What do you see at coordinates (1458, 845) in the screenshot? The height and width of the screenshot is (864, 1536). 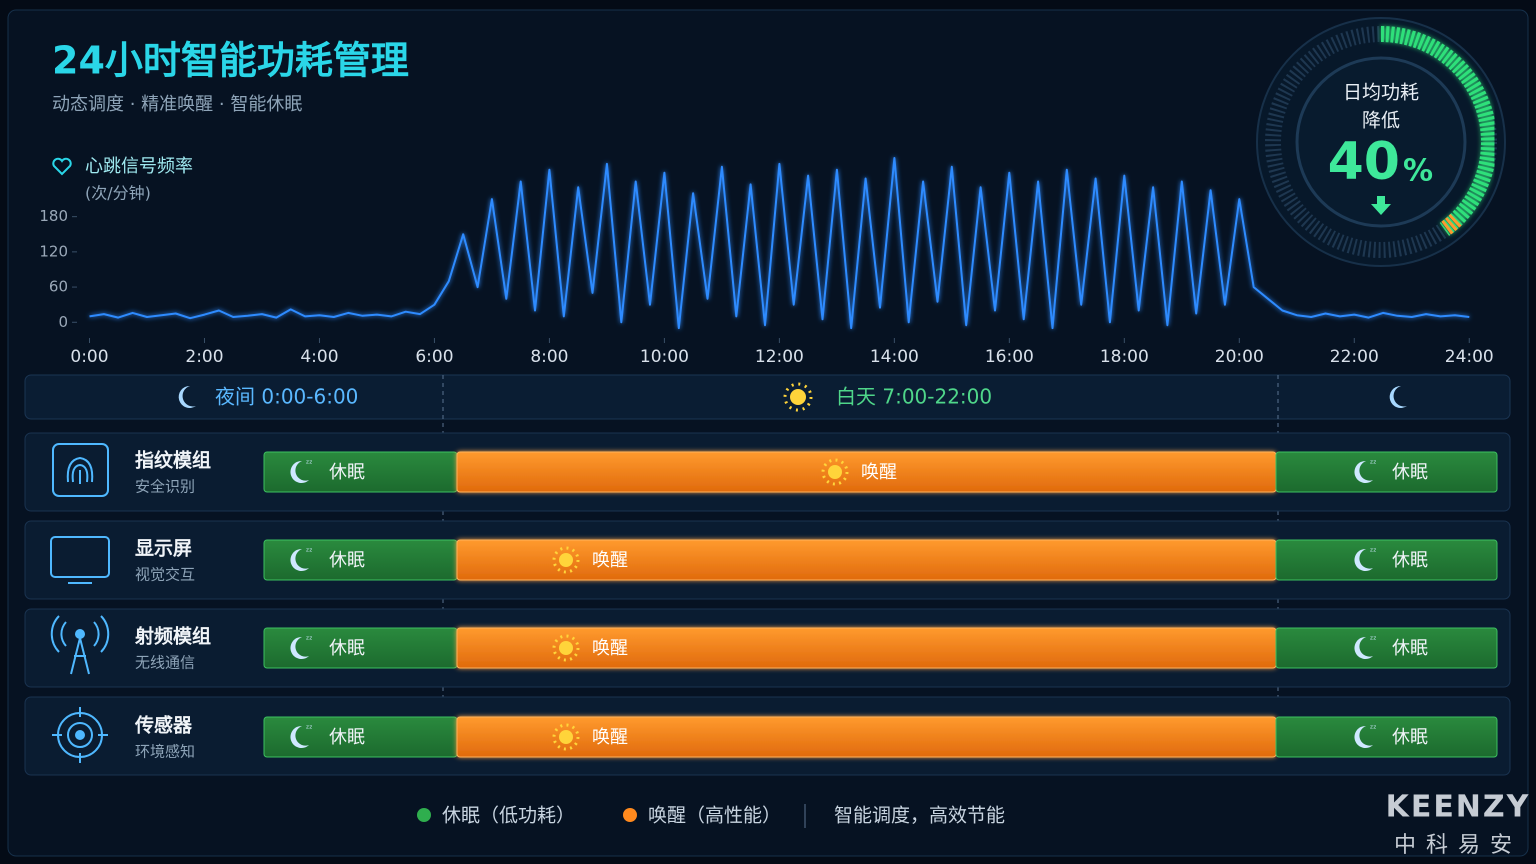 I see `brand-cn: 中科易安` at bounding box center [1458, 845].